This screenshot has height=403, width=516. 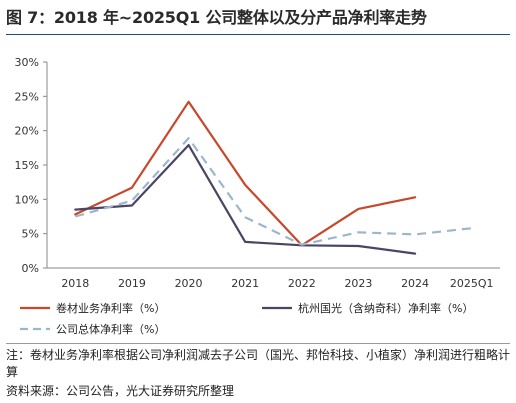 I want to click on y-tick-label: 15%, so click(x=27, y=165).